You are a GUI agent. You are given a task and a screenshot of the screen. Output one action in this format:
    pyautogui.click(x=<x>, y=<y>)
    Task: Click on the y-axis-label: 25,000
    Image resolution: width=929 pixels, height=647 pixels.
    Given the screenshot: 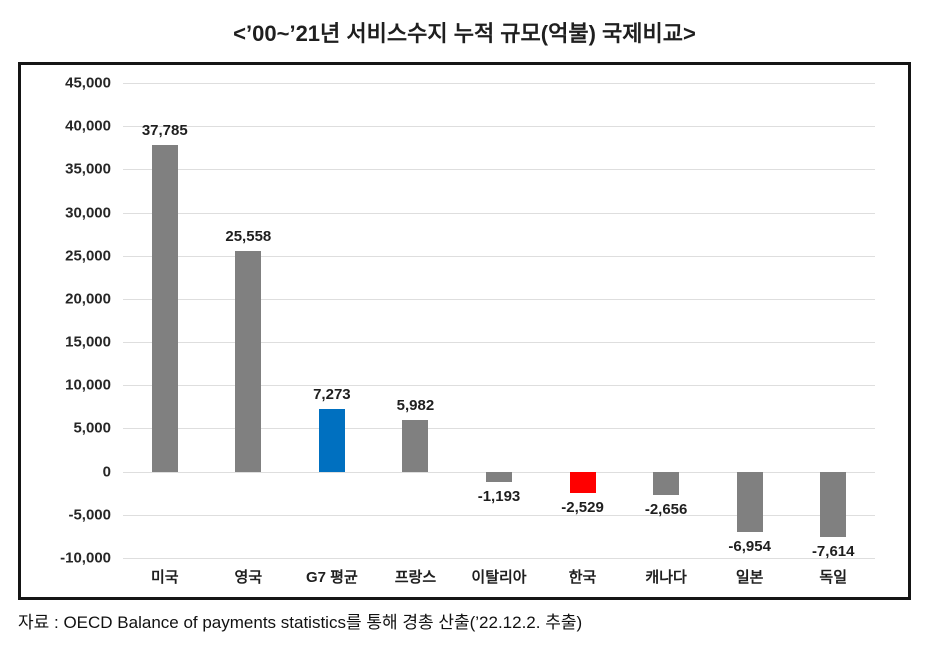 What is the action you would take?
    pyautogui.click(x=88, y=256)
    